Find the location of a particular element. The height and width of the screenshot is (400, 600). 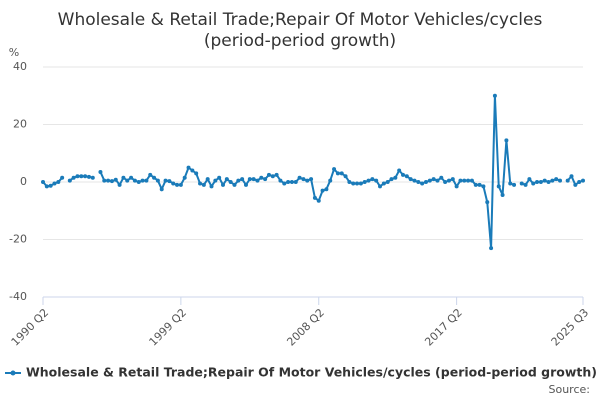

x-tick-label: 1990 Q2 is located at coordinates (30, 327).